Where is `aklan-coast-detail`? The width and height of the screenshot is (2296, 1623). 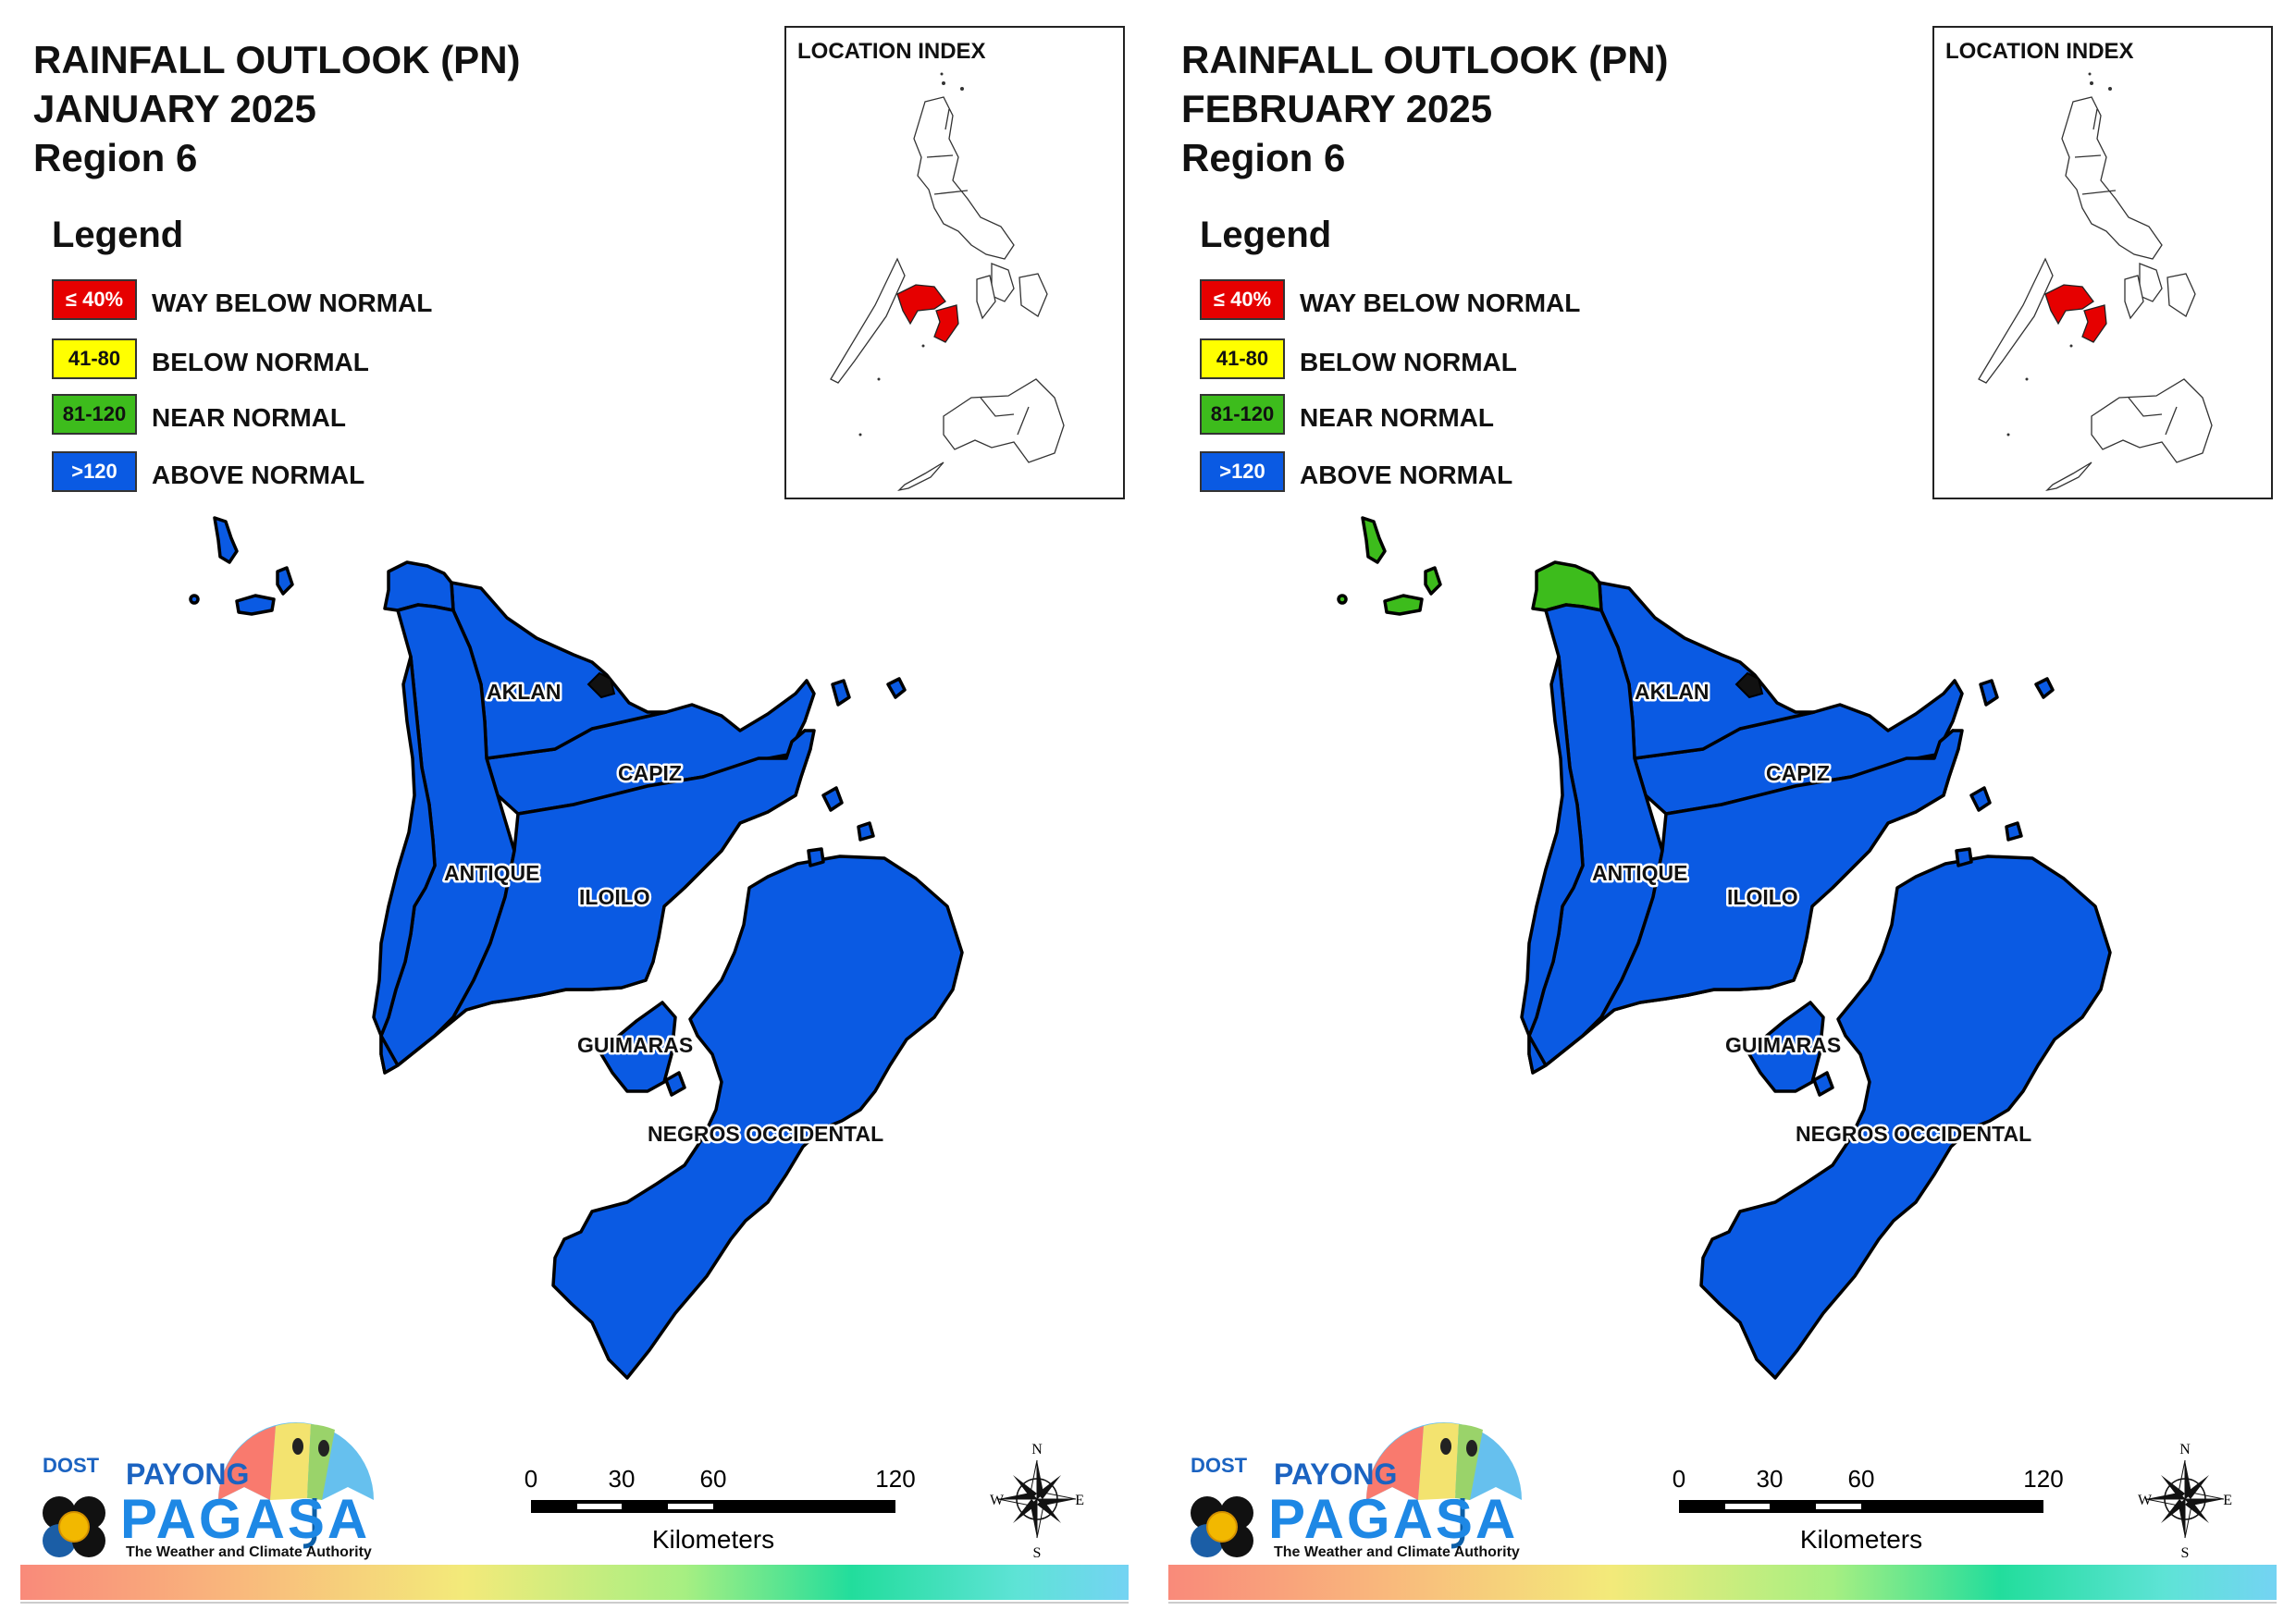
aklan-coast-detail is located at coordinates (601, 685).